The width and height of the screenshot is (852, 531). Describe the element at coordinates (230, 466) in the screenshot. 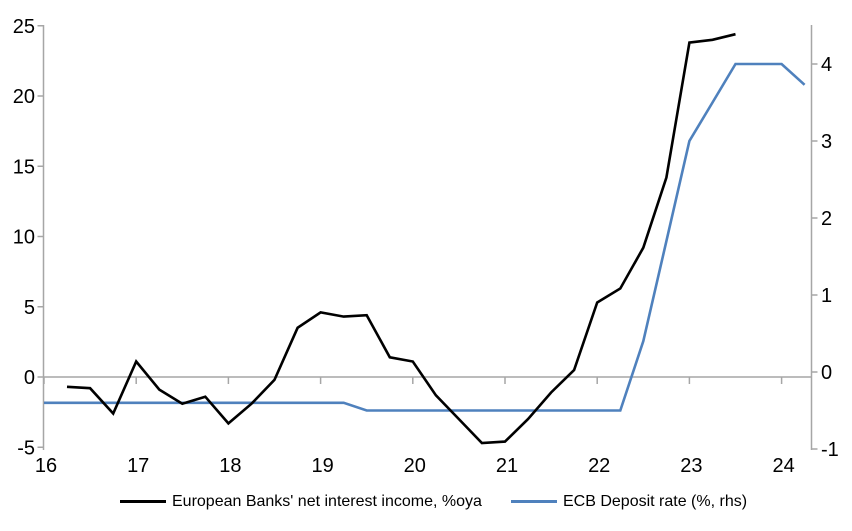

I see `x-axis-tick-label: 18` at that location.